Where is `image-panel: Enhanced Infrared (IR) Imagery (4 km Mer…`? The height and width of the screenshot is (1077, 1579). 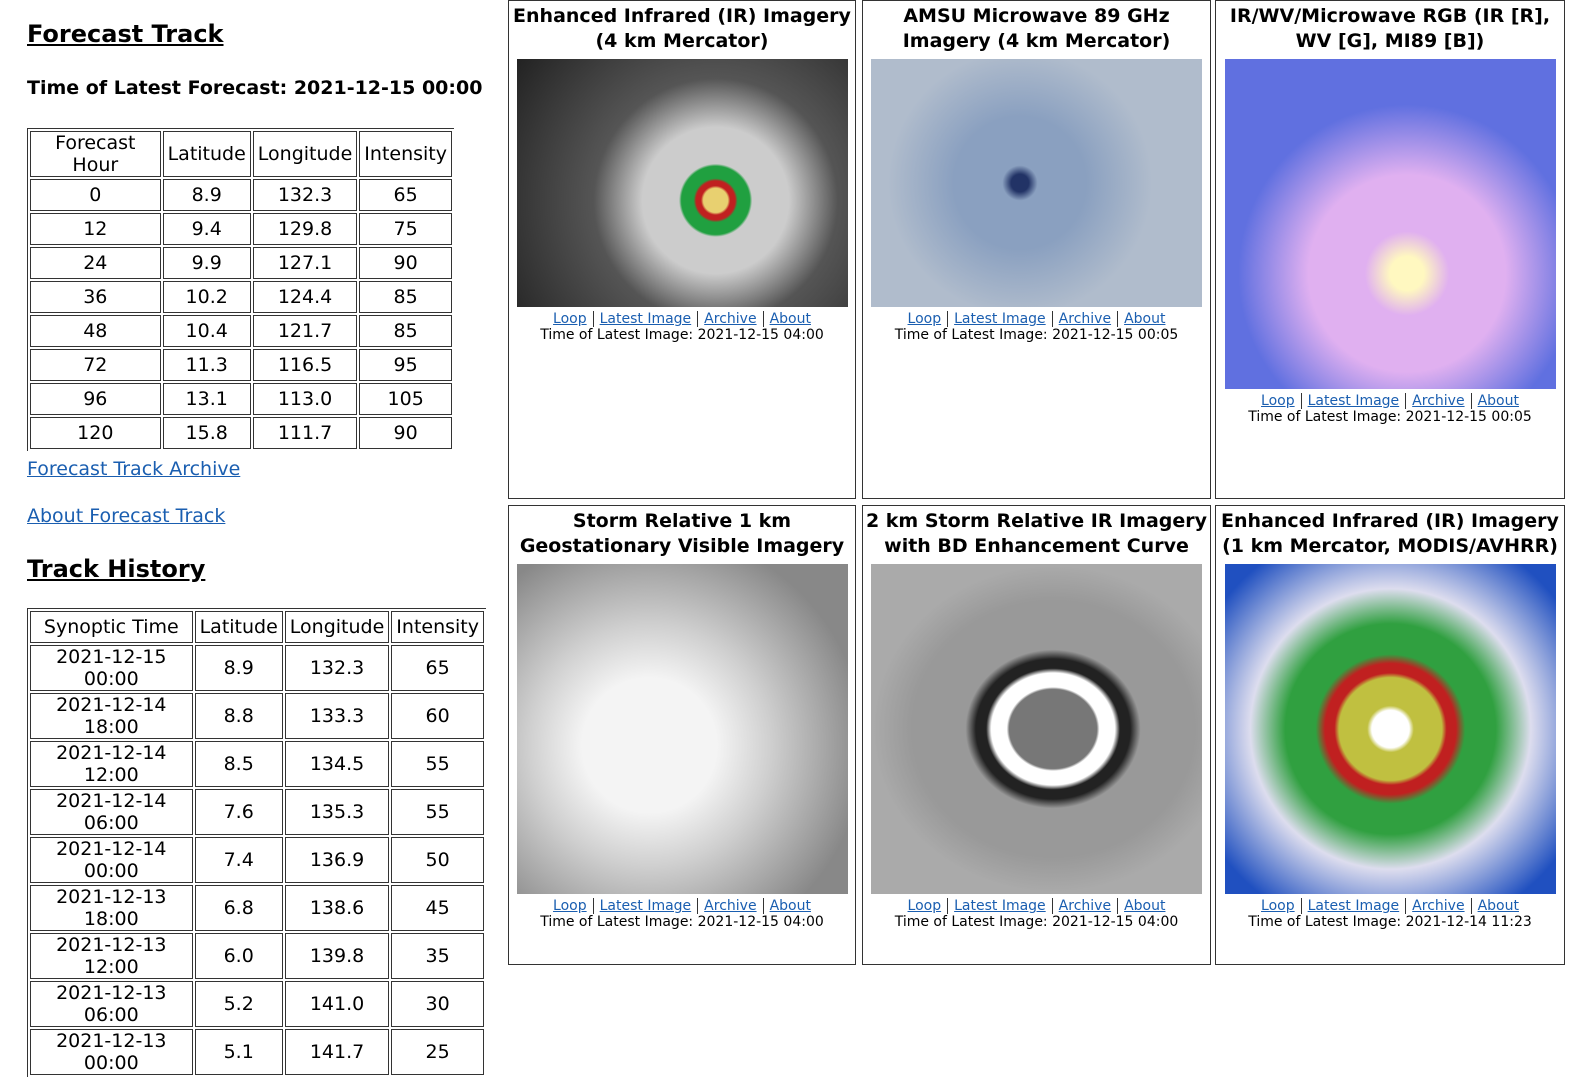
image-panel: Enhanced Infrared (IR) Imagery (4 km Mer… is located at coordinates (682, 249).